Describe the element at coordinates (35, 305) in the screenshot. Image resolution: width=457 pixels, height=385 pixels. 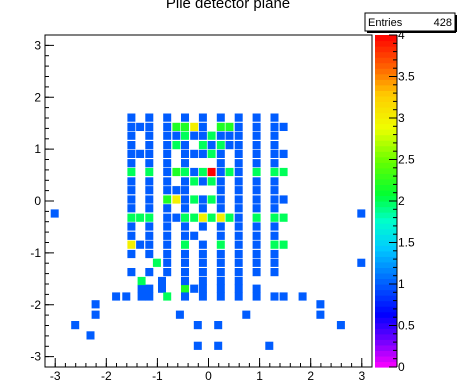
I see `y-tick-label: -2` at that location.